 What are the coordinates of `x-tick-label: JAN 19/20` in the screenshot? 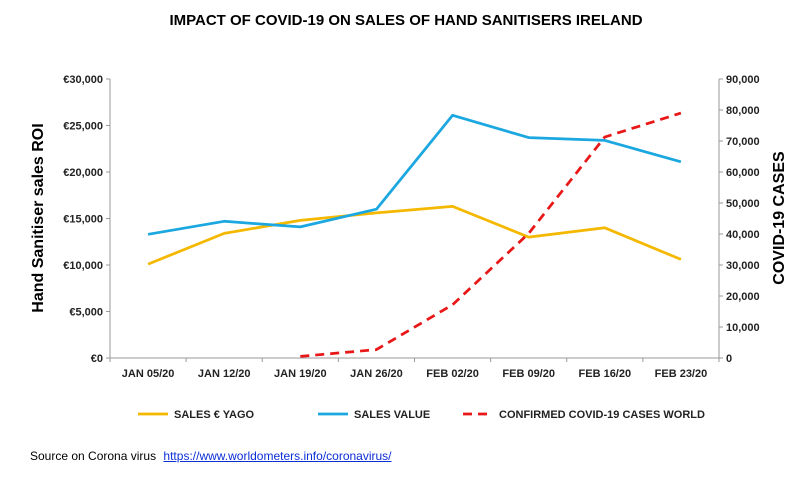 It's located at (300, 374).